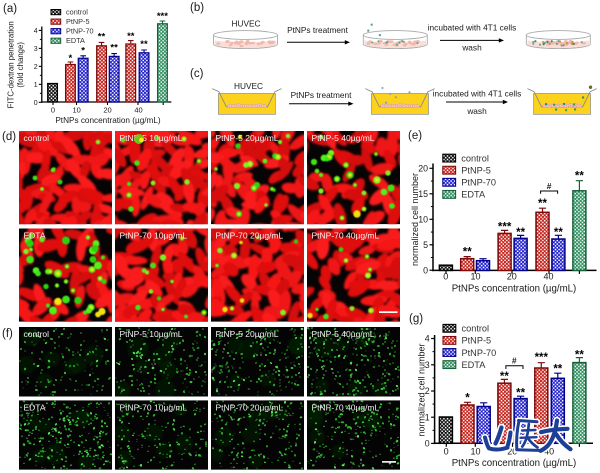 The image size is (600, 473). Describe the element at coordinates (10, 9) in the screenshot. I see `svg-text: (a)` at that location.